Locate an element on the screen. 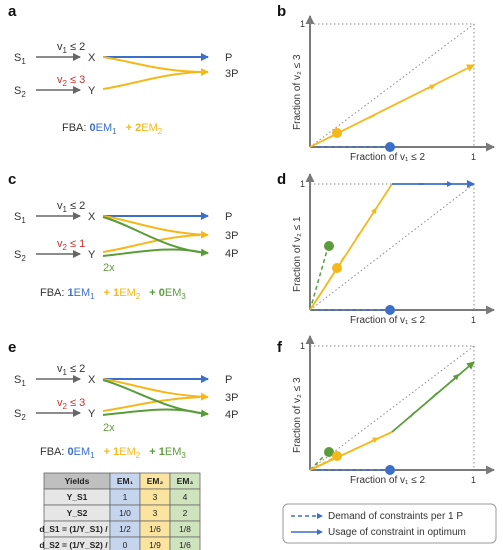 The image size is (503, 550). table-header-text: EM₁ is located at coordinates (125, 481).